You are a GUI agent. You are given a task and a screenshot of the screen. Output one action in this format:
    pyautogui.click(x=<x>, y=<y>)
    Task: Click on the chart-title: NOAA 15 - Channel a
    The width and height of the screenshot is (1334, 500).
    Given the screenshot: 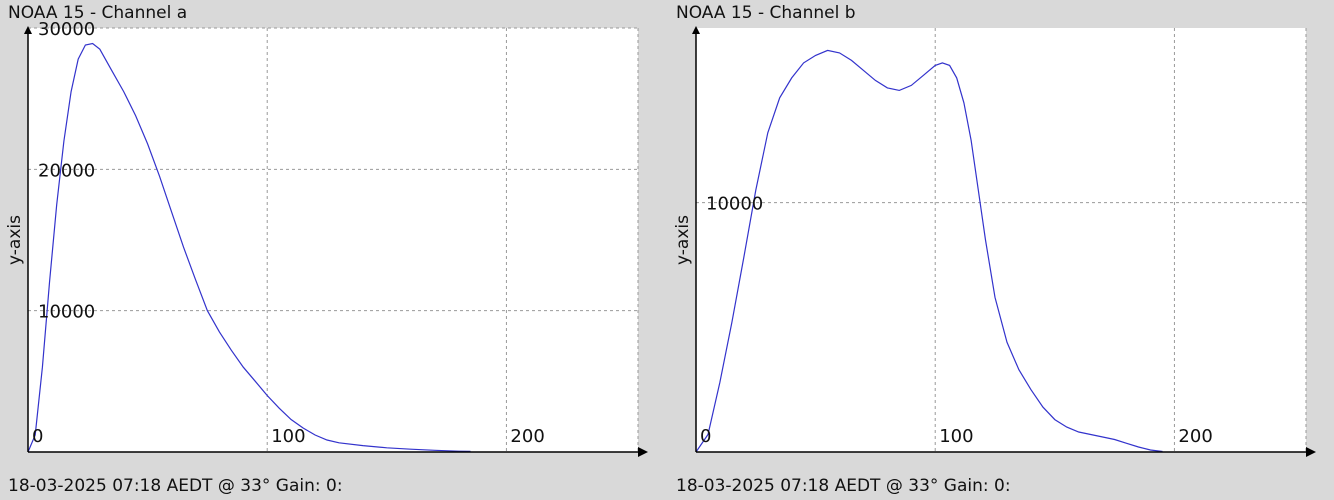 What is the action you would take?
    pyautogui.click(x=98, y=13)
    